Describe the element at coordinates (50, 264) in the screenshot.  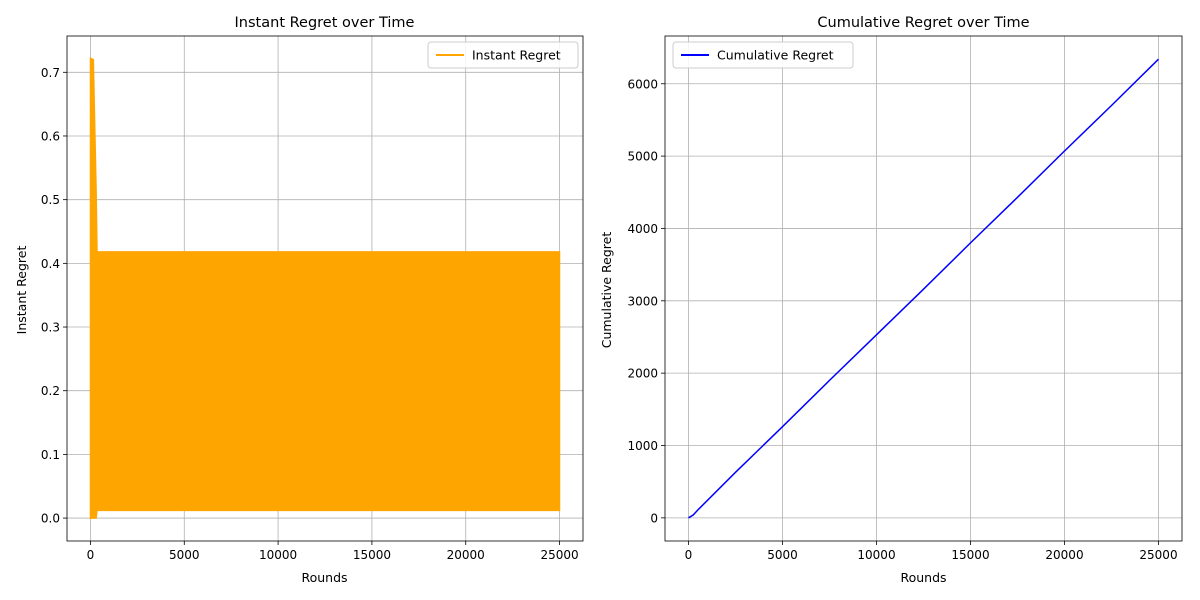
I see `y-tick-label: 0.4` at that location.